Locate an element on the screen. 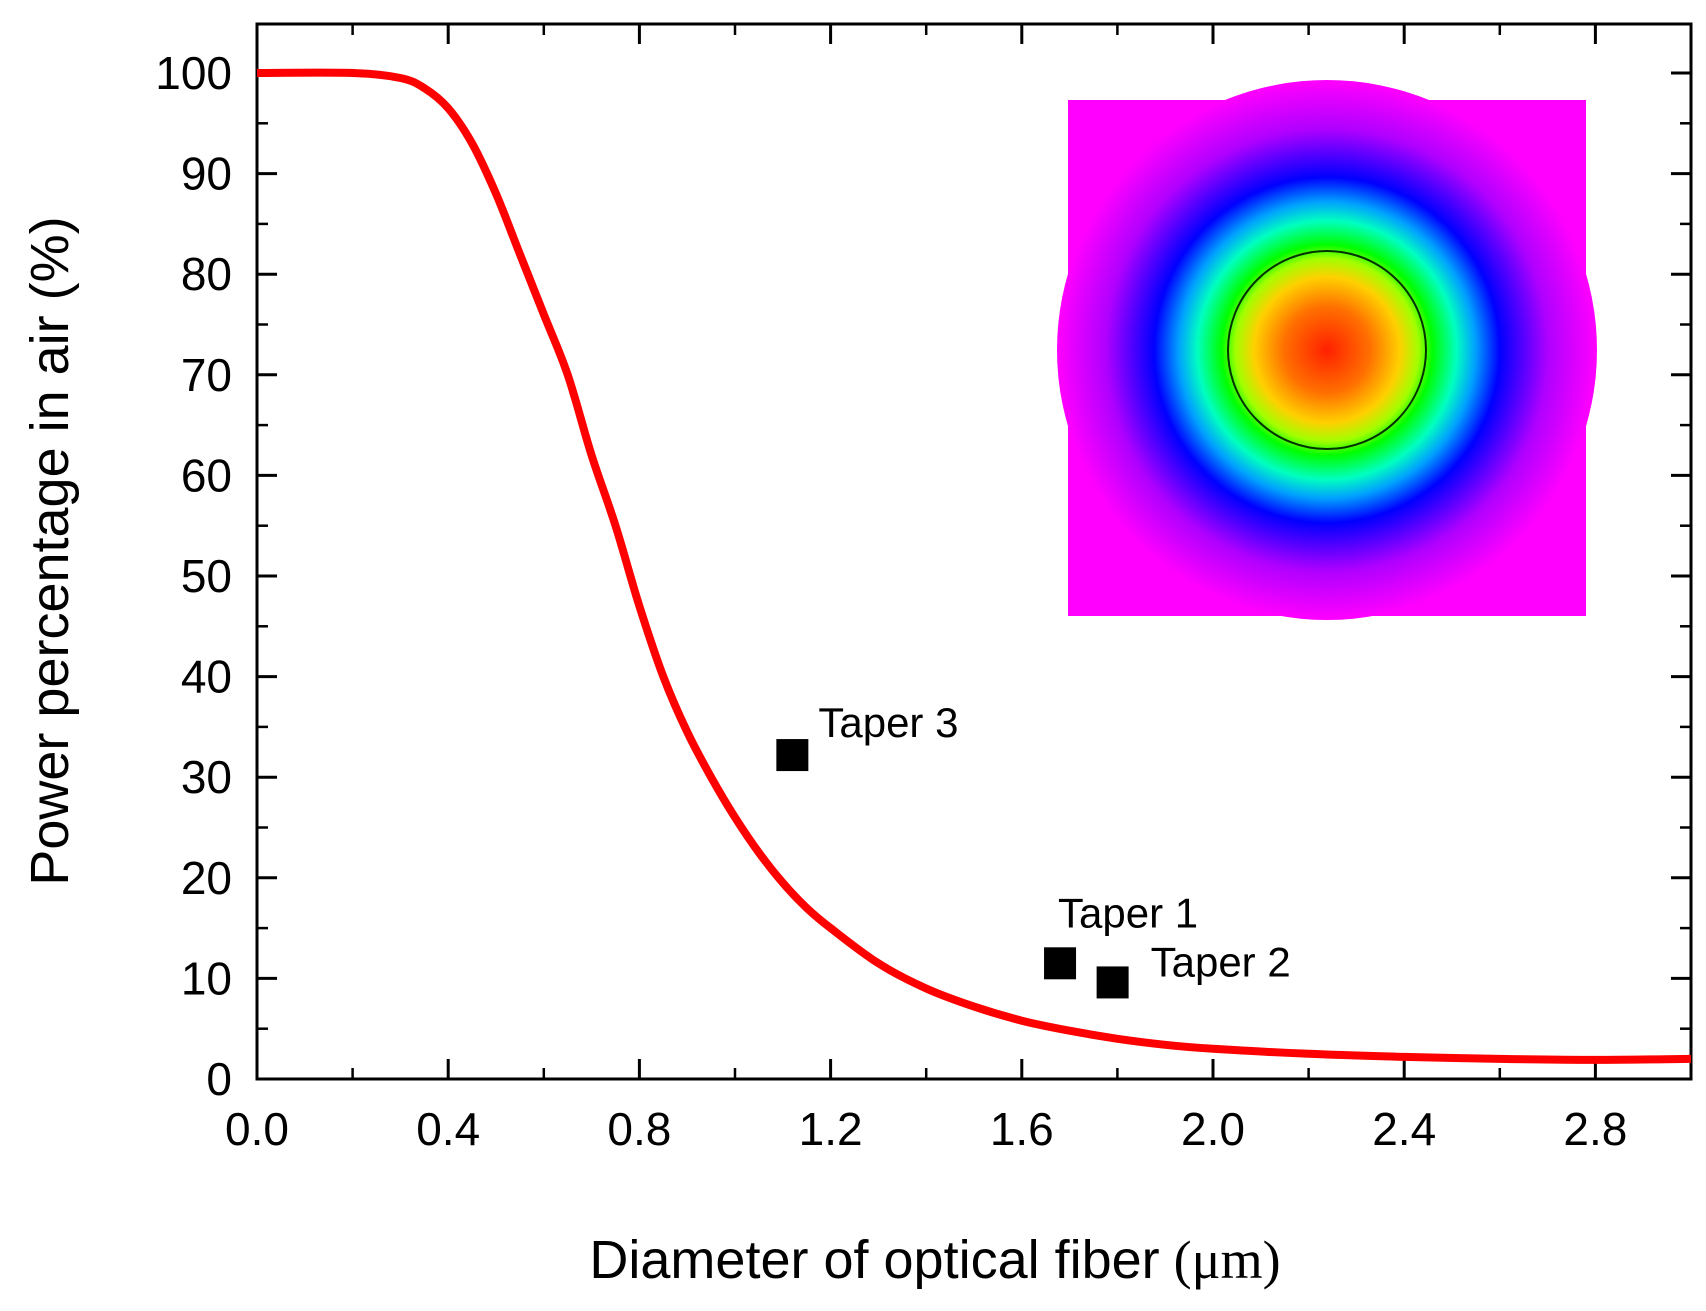  x-axis-label: Diameter of optical fiber is located at coordinates (874, 1260).